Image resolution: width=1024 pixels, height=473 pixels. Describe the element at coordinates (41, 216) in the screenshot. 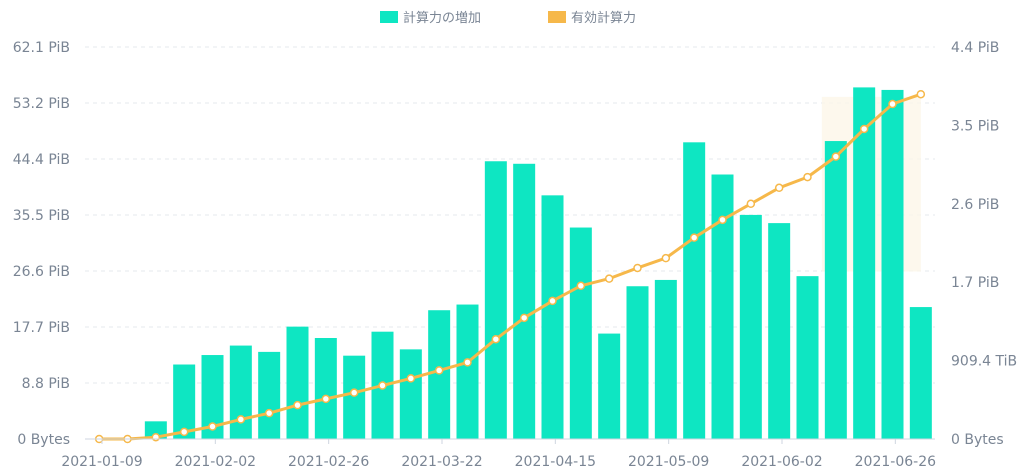

I see `y-left-tick-label: 35.5 PiB` at that location.